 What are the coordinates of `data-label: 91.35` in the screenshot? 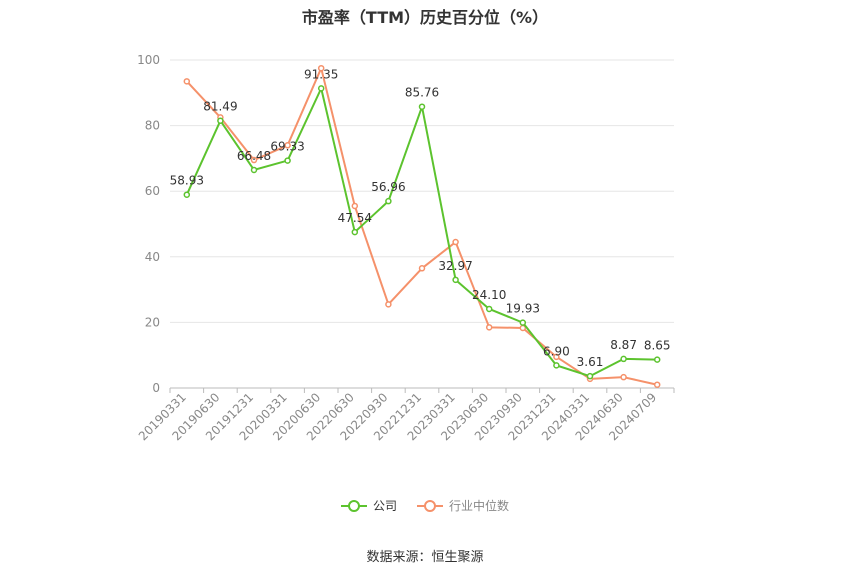 It's located at (321, 74).